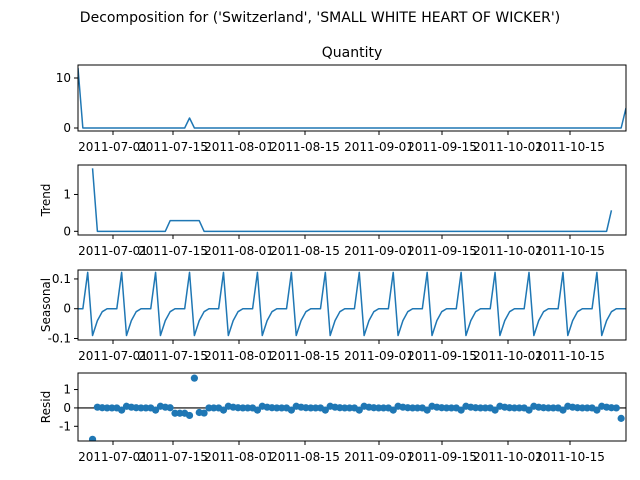 Image resolution: width=640 pixels, height=480 pixels. Describe the element at coordinates (61, 279) in the screenshot. I see `y-tick-label: 0.1` at that location.